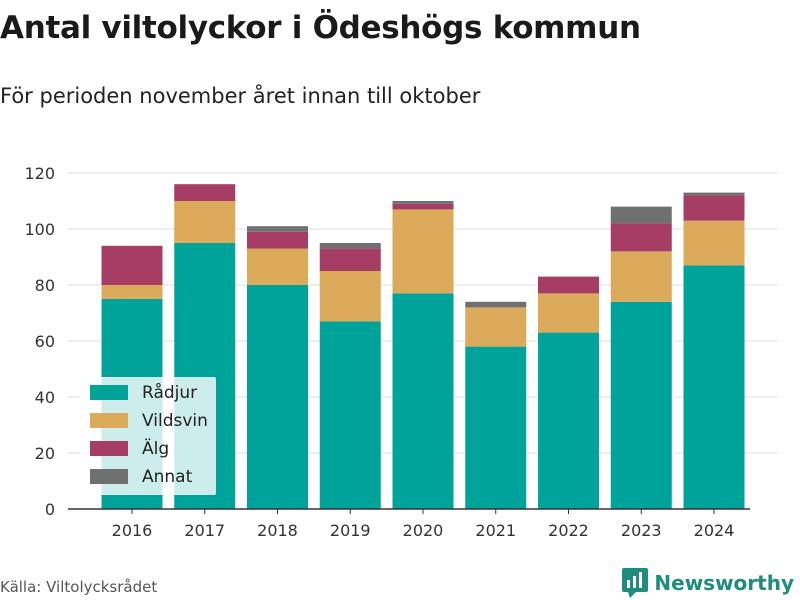 The width and height of the screenshot is (800, 600). I want to click on bar-2016-Älg, so click(132, 265).